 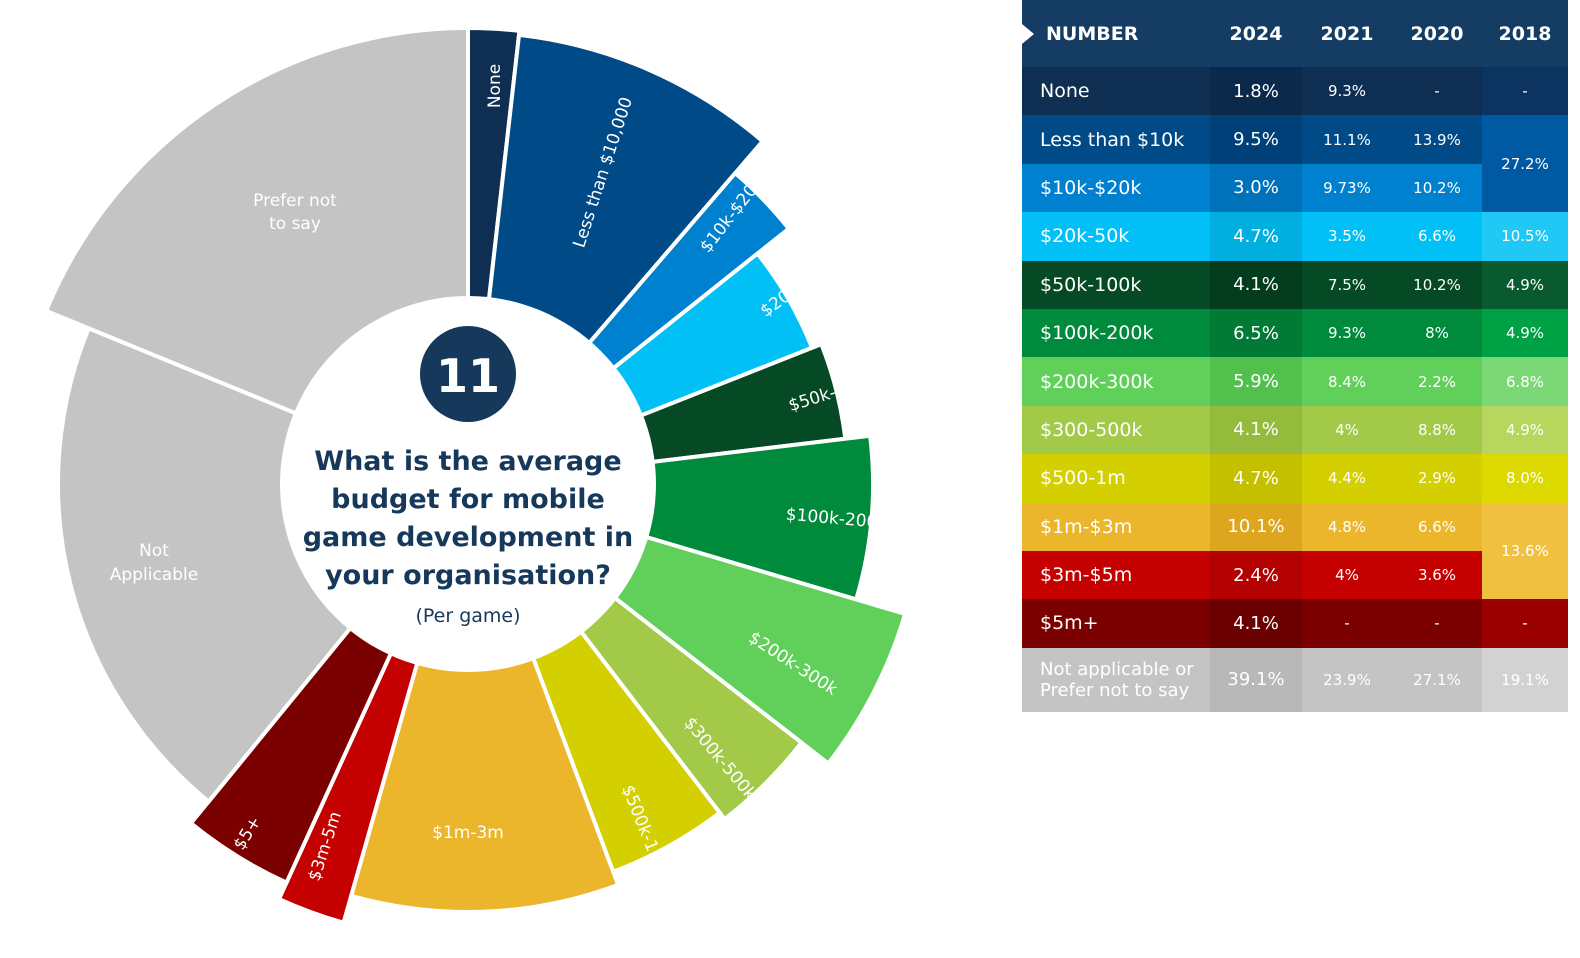 What do you see at coordinates (1347, 623) in the screenshot?
I see `cell-5m-2021: -` at bounding box center [1347, 623].